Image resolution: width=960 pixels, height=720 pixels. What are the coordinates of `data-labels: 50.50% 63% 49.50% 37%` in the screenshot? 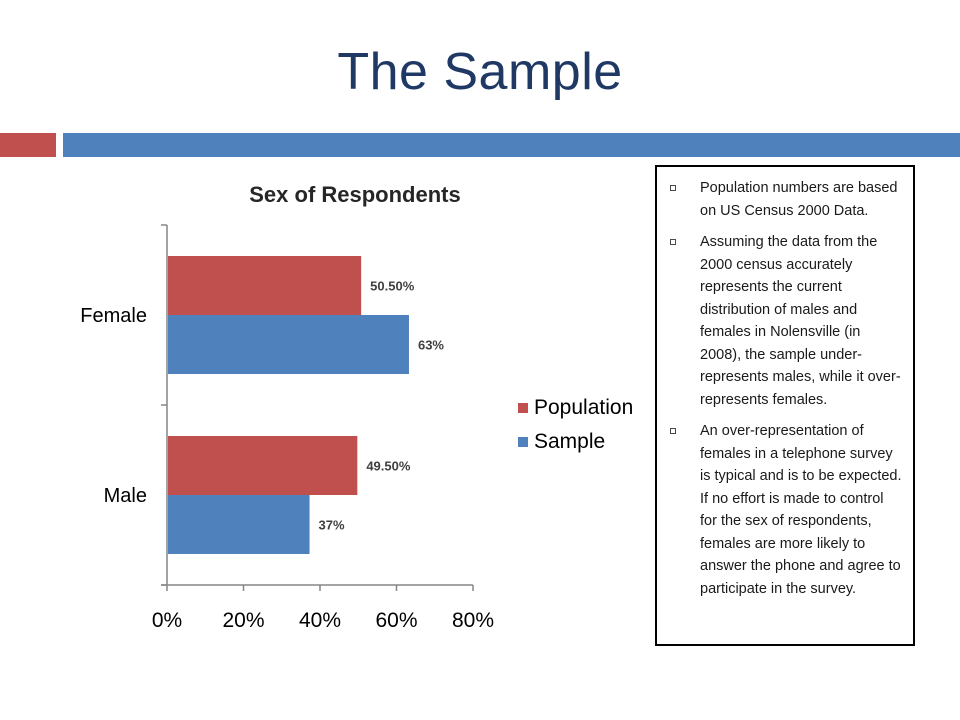 It's located at (382, 406).